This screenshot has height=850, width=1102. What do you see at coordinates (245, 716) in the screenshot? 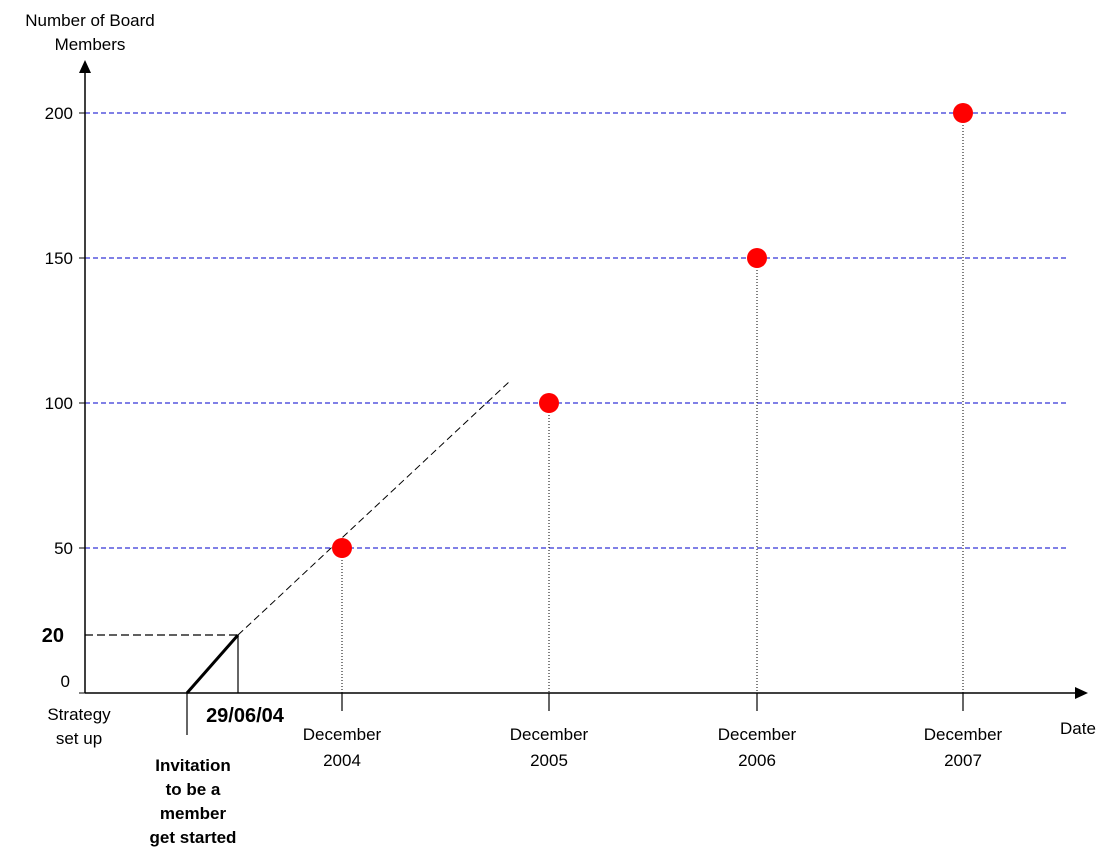
I see `milestone-date-label: 29/06/04` at bounding box center [245, 716].